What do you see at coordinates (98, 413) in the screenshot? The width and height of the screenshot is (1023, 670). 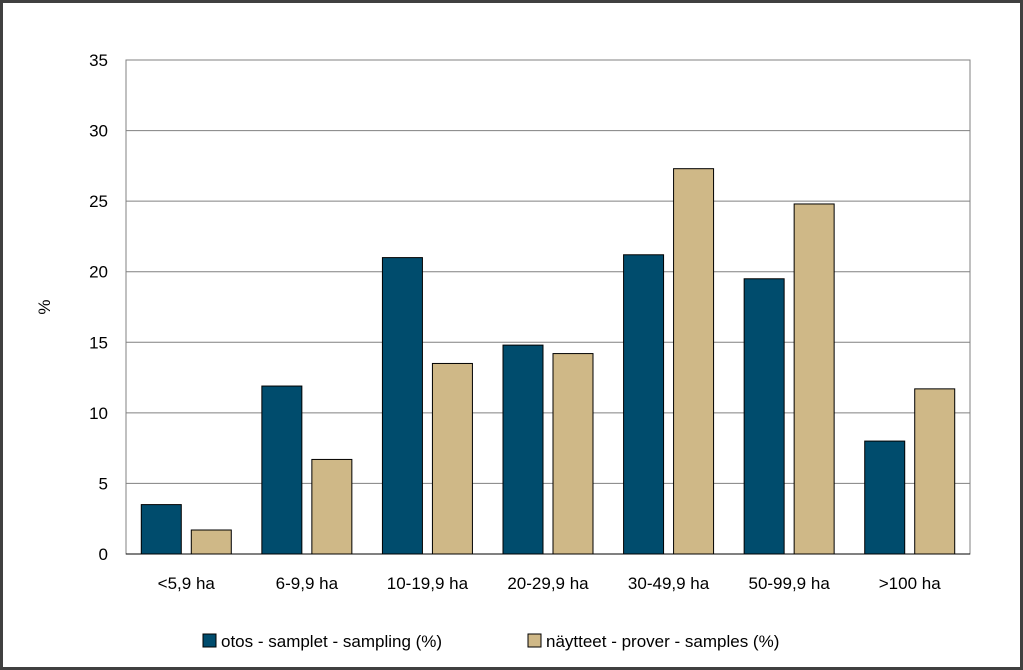 I see `y-tick-label: 10` at bounding box center [98, 413].